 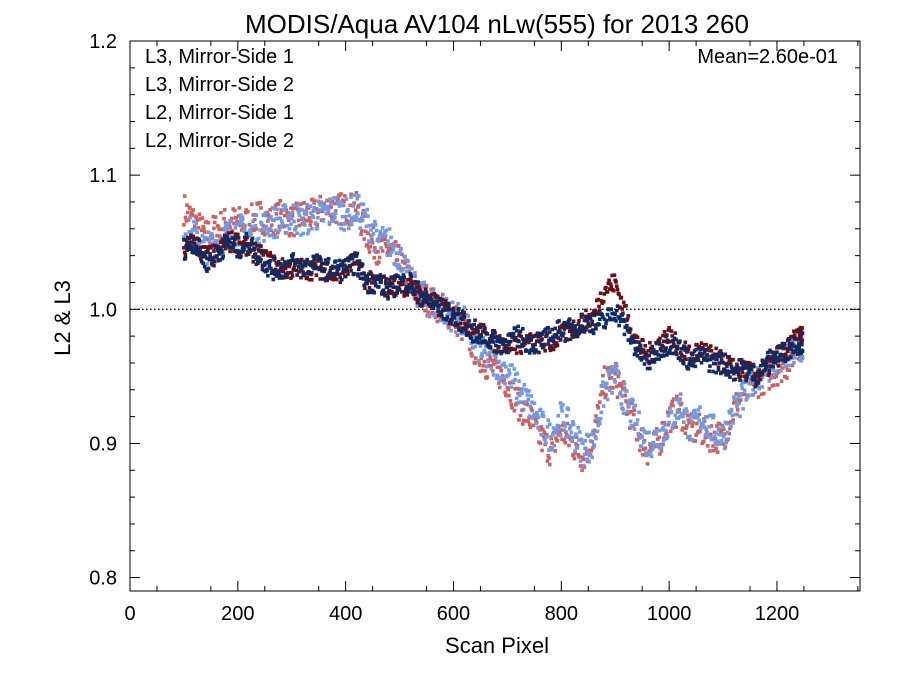 I want to click on y-tick-label: 1.1, so click(x=103, y=176).